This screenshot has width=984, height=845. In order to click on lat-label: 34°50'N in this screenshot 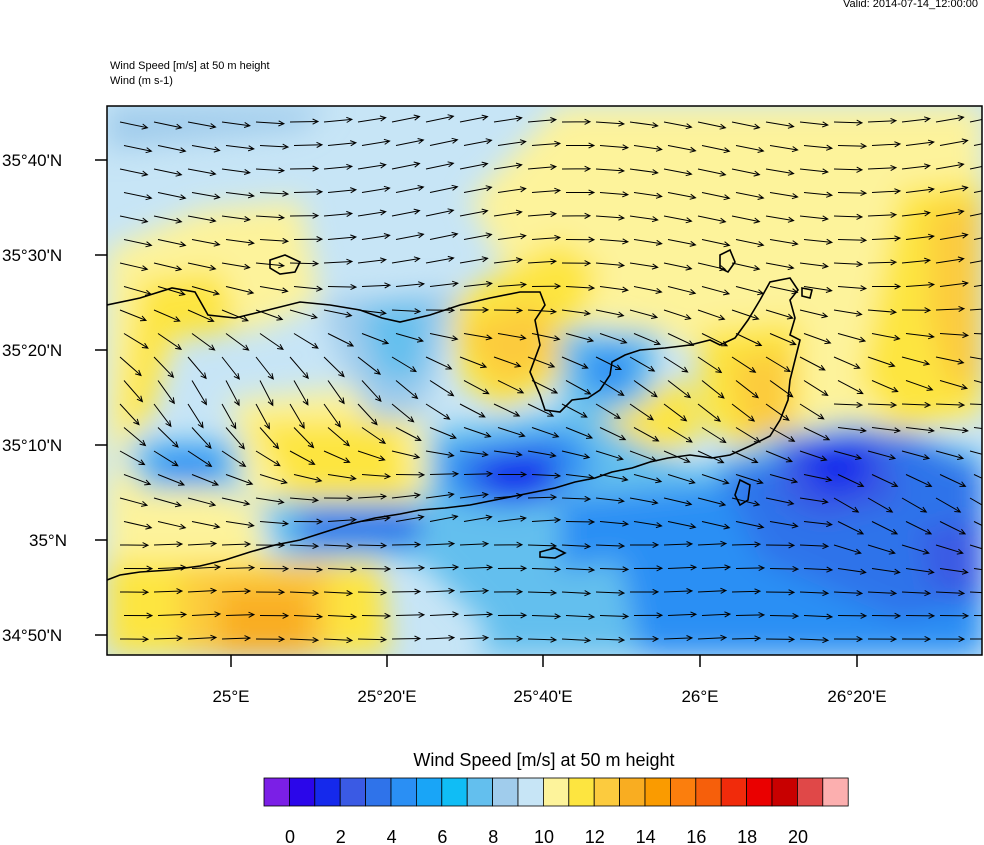, I will do `click(32, 635)`.